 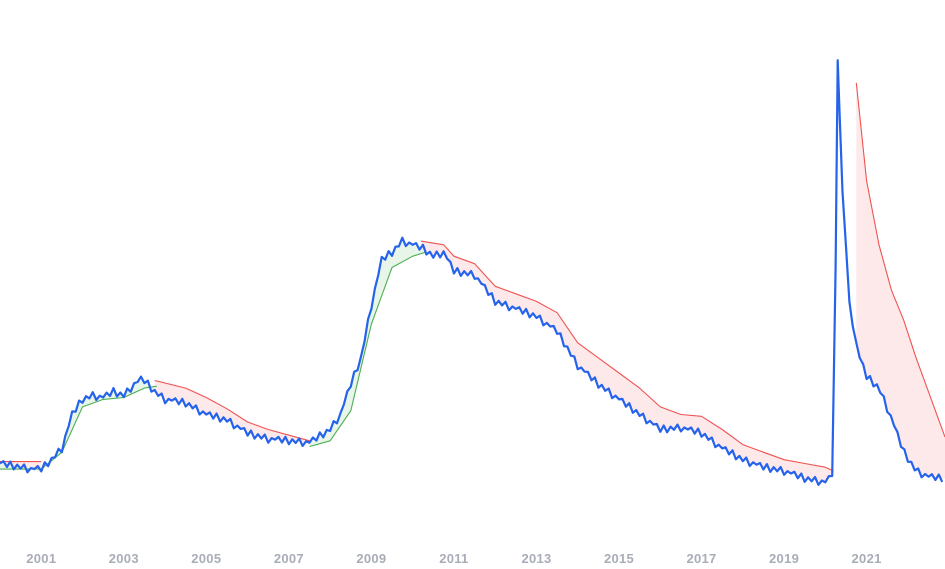 What do you see at coordinates (867, 558) in the screenshot?
I see `x-tick-label-2021: 2021` at bounding box center [867, 558].